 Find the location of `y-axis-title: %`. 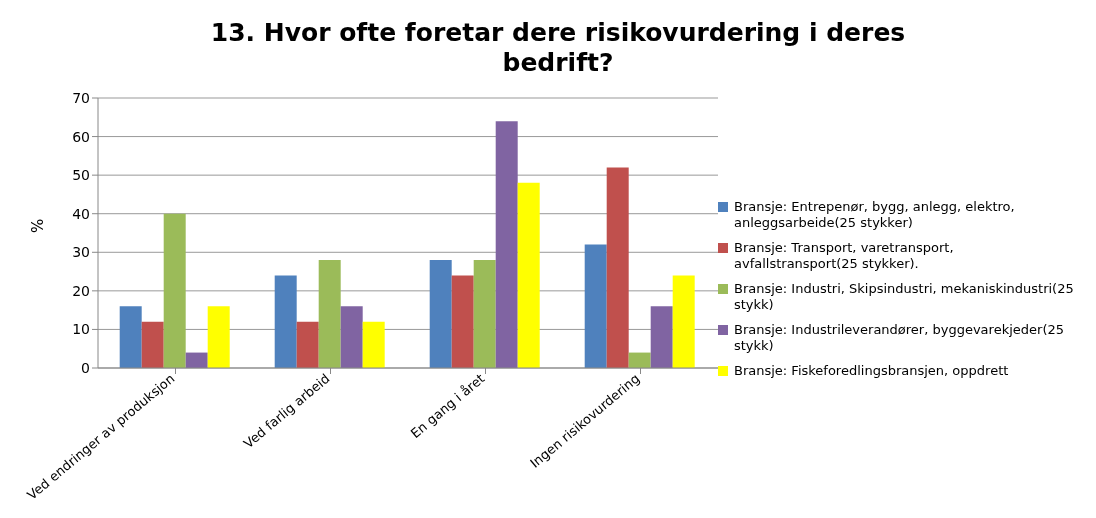

y-axis-title: % is located at coordinates (38, 225).